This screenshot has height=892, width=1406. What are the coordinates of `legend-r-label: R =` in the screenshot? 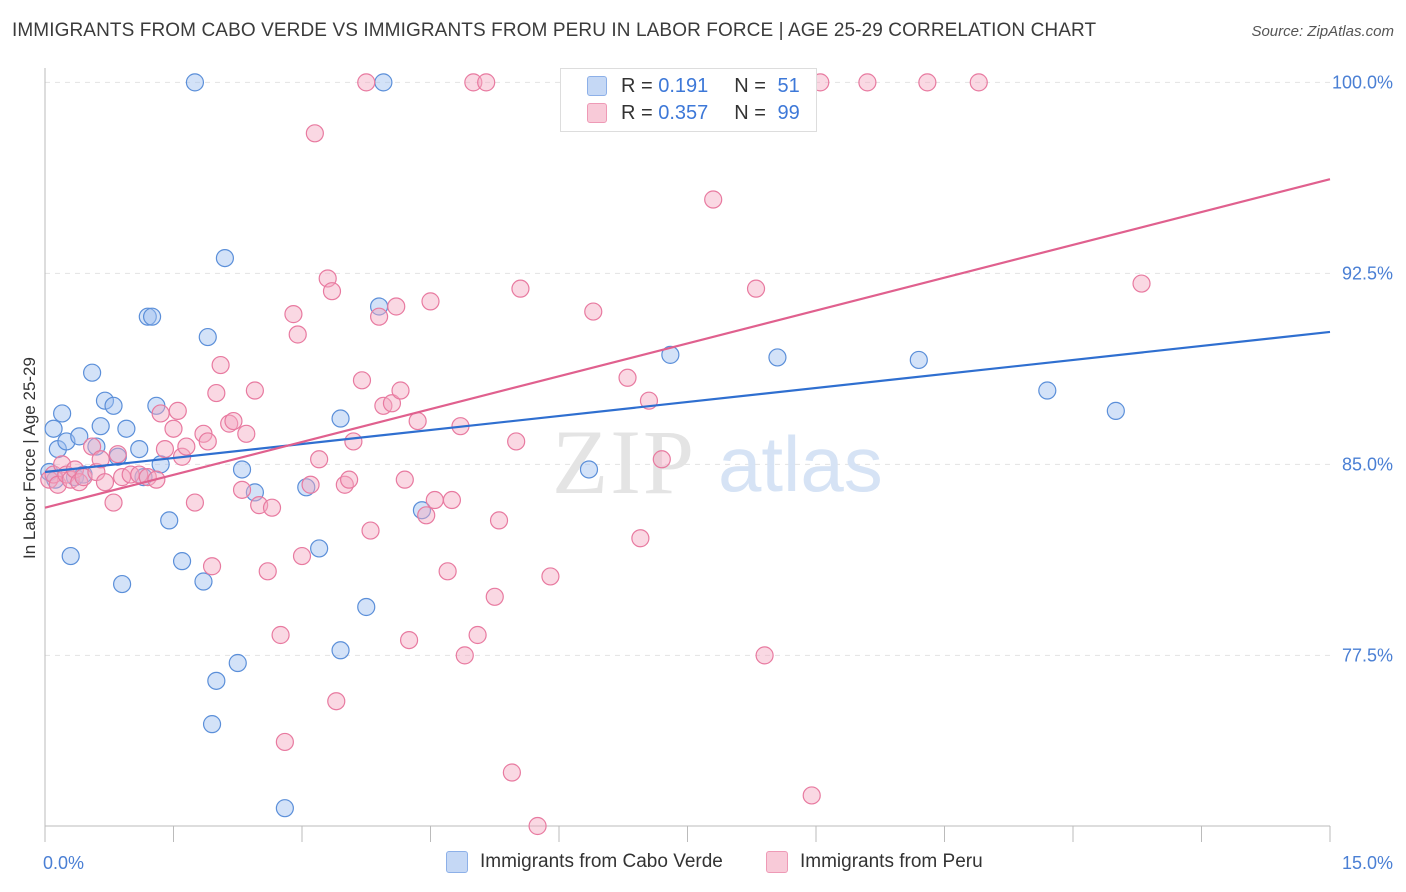 It's located at (640, 112).